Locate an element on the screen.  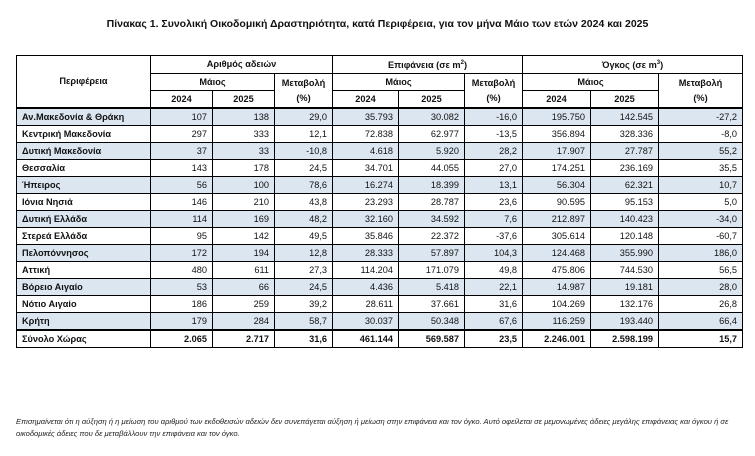
cell-v24: 305.614 is located at coordinates (557, 236).